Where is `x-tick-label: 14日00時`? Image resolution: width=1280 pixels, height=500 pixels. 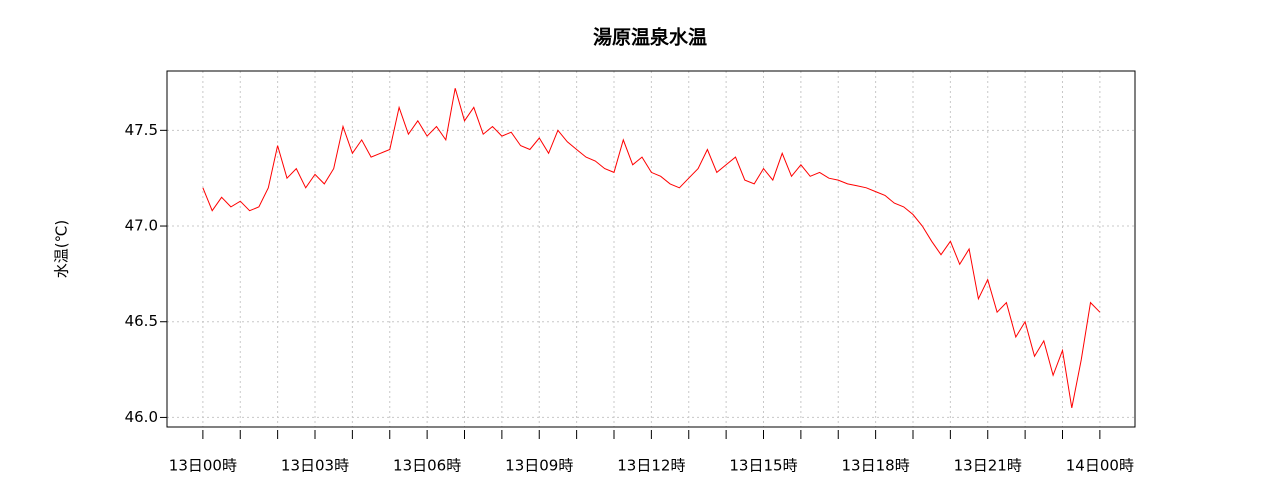
x-tick-label: 14日00時 is located at coordinates (1100, 466).